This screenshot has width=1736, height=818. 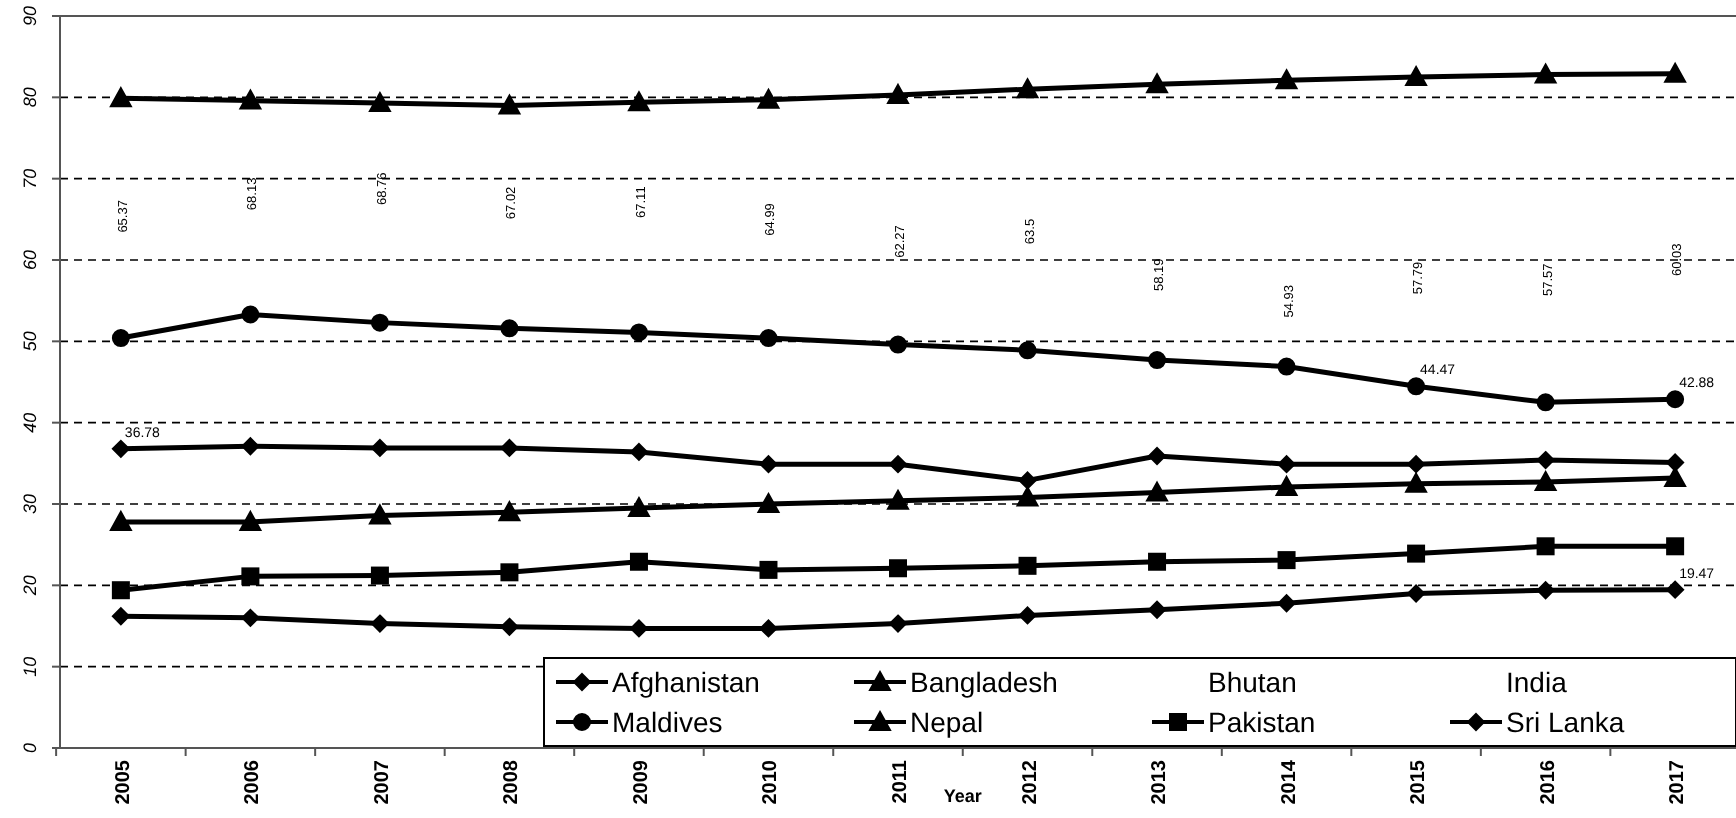 I want to click on y-tick-label: 40, so click(x=30, y=422).